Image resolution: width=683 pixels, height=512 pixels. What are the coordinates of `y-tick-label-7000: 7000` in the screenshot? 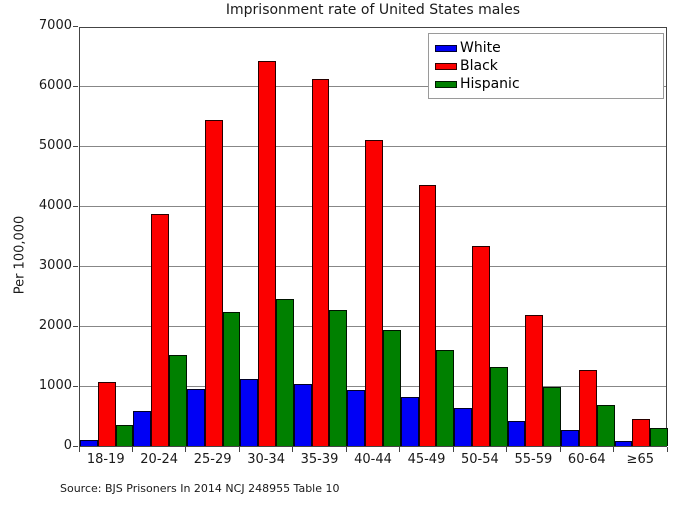 It's located at (55, 25).